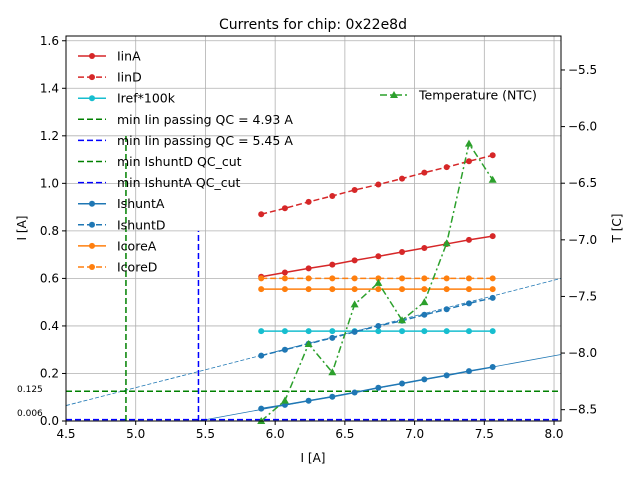 This screenshot has width=640, height=480. What do you see at coordinates (22, 228) in the screenshot?
I see `y-axis-label: I [A]` at bounding box center [22, 228].